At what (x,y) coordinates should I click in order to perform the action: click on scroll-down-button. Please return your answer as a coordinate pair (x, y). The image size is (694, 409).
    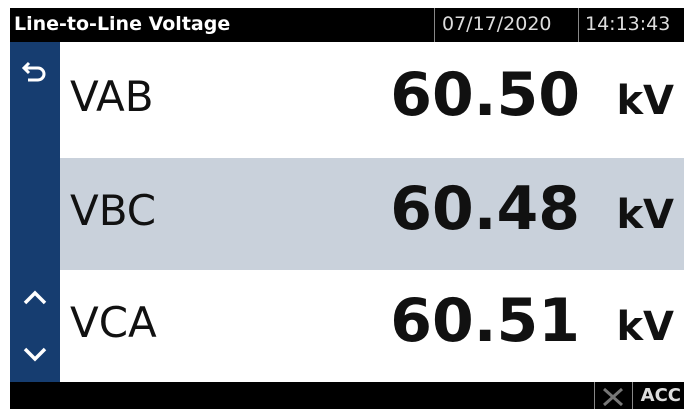
    Looking at the image, I should click on (35, 354).